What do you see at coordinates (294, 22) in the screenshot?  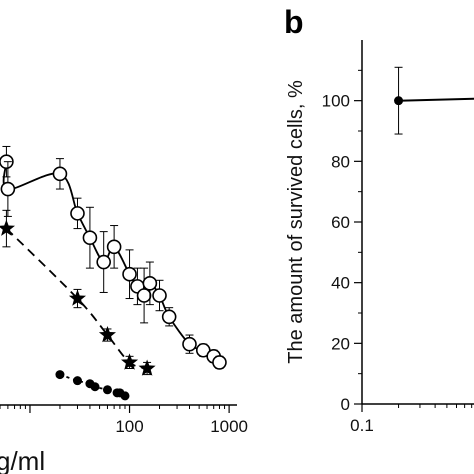 I see `panel-b-label: b` at bounding box center [294, 22].